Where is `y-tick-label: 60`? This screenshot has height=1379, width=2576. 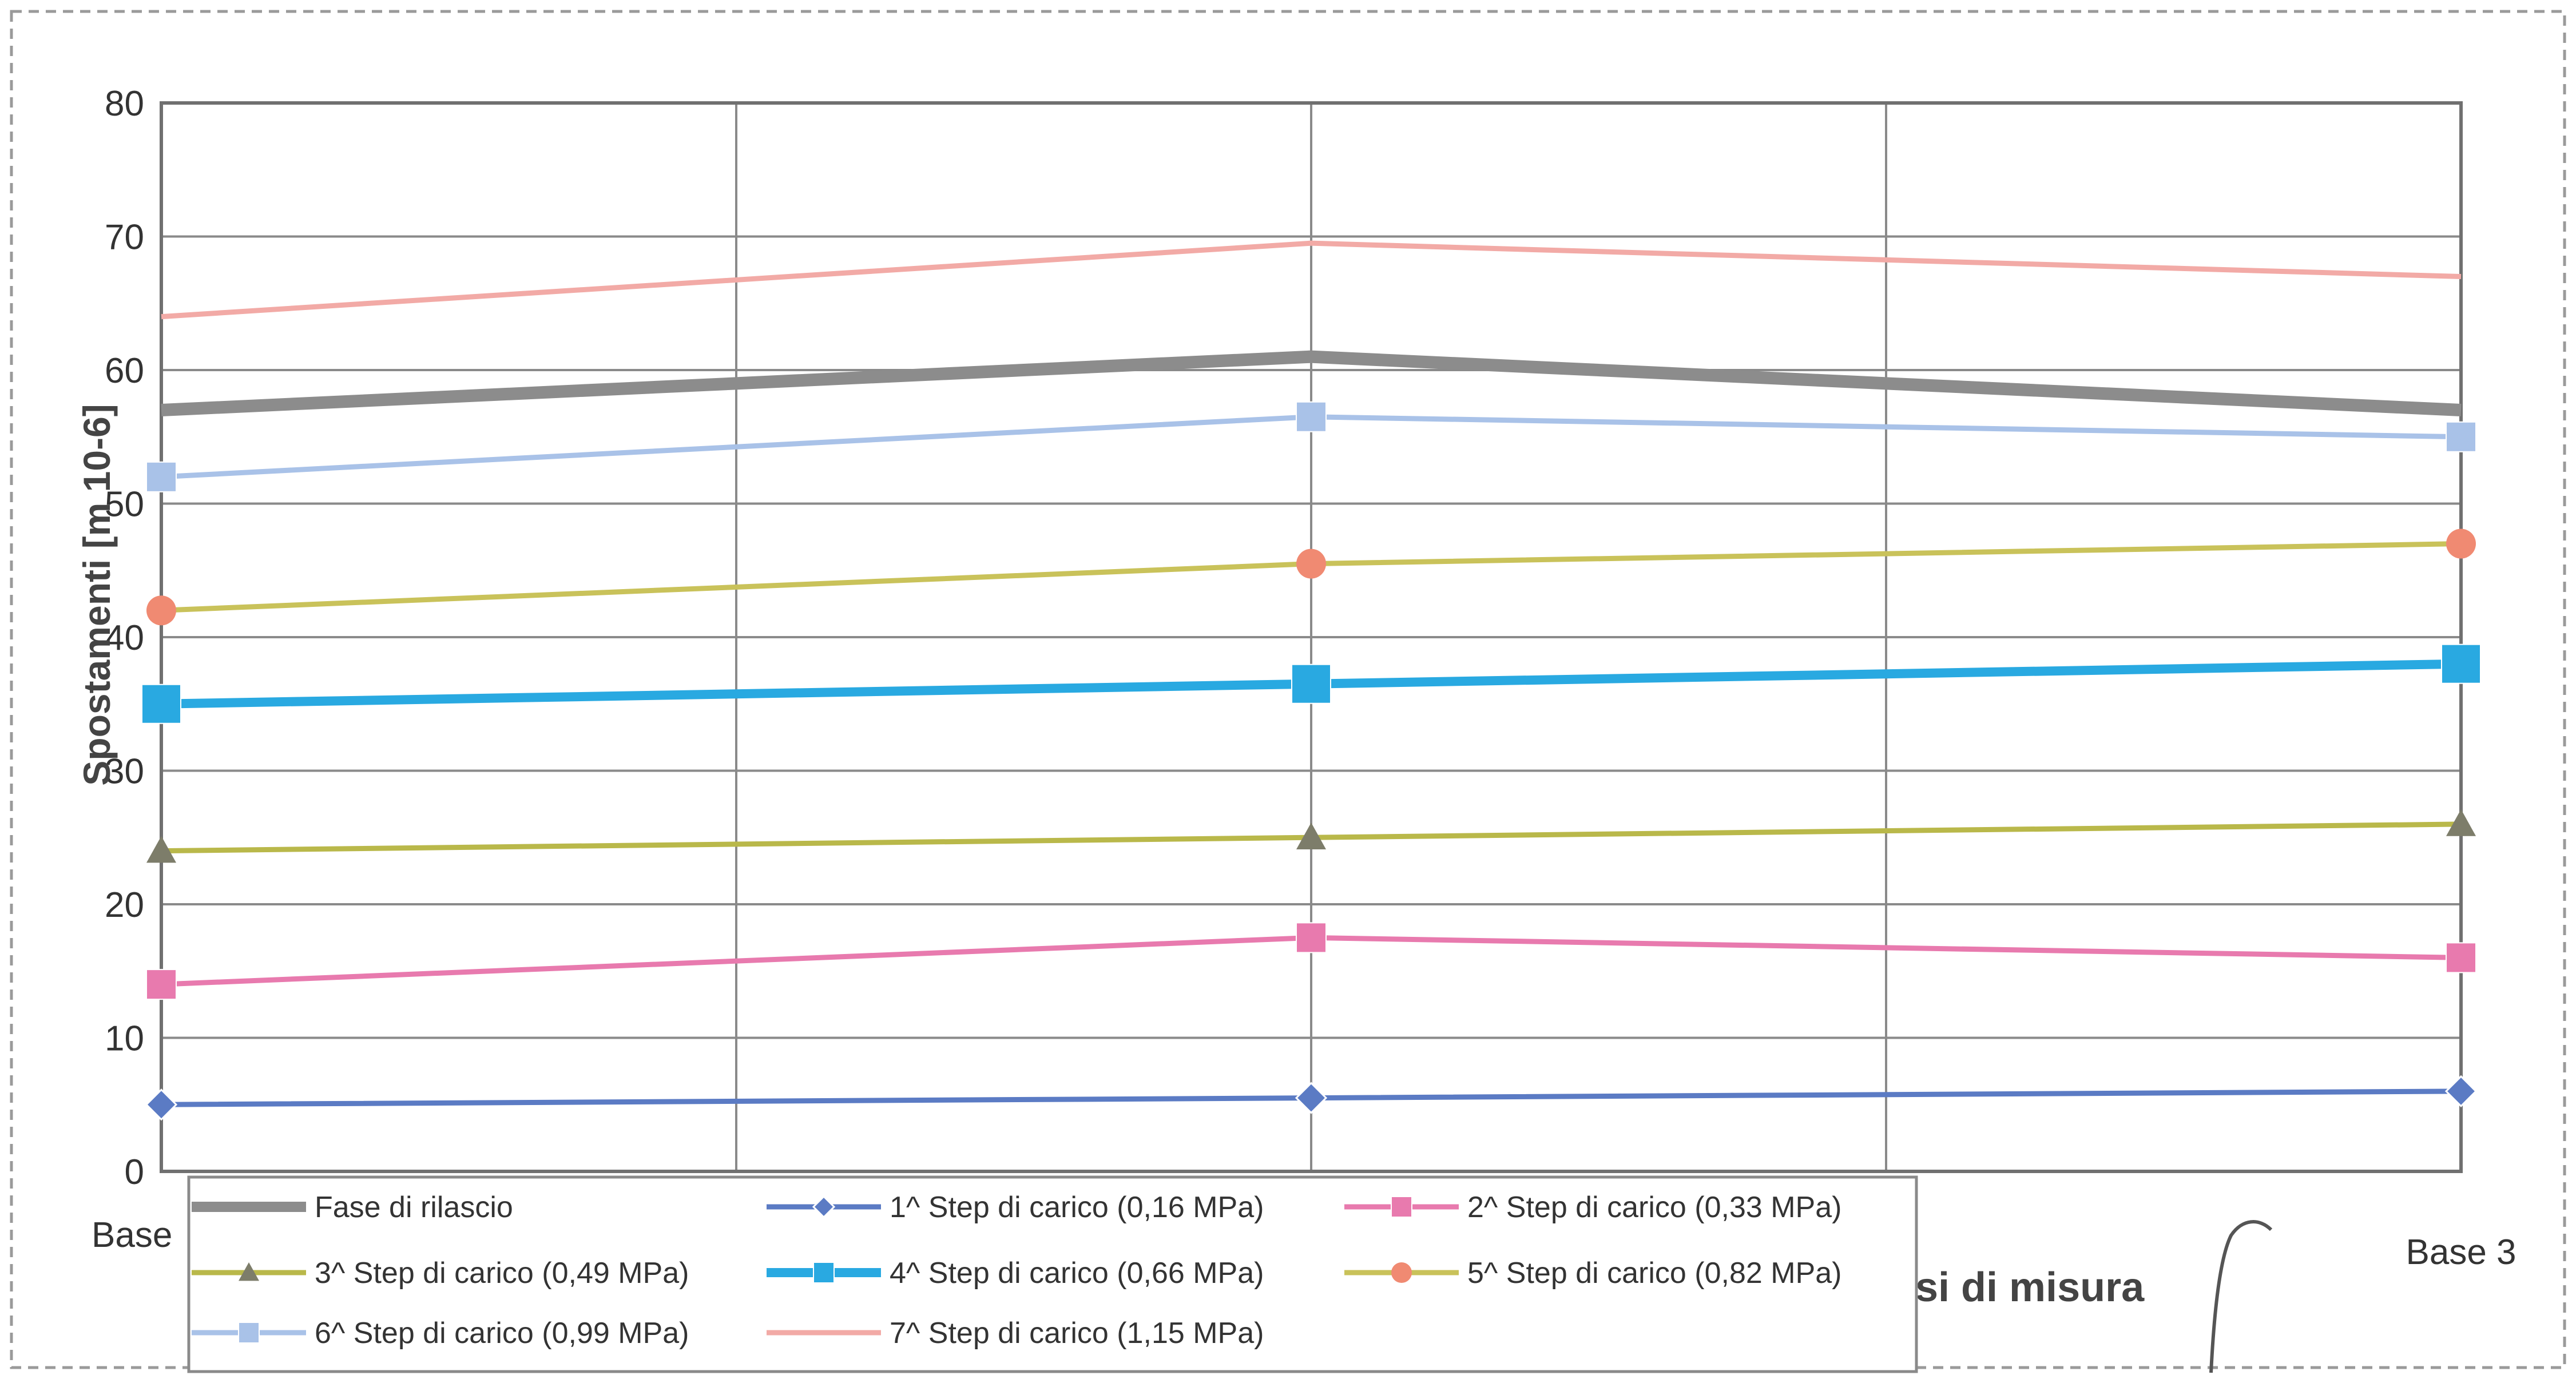
y-tick-label: 60 is located at coordinates (124, 371).